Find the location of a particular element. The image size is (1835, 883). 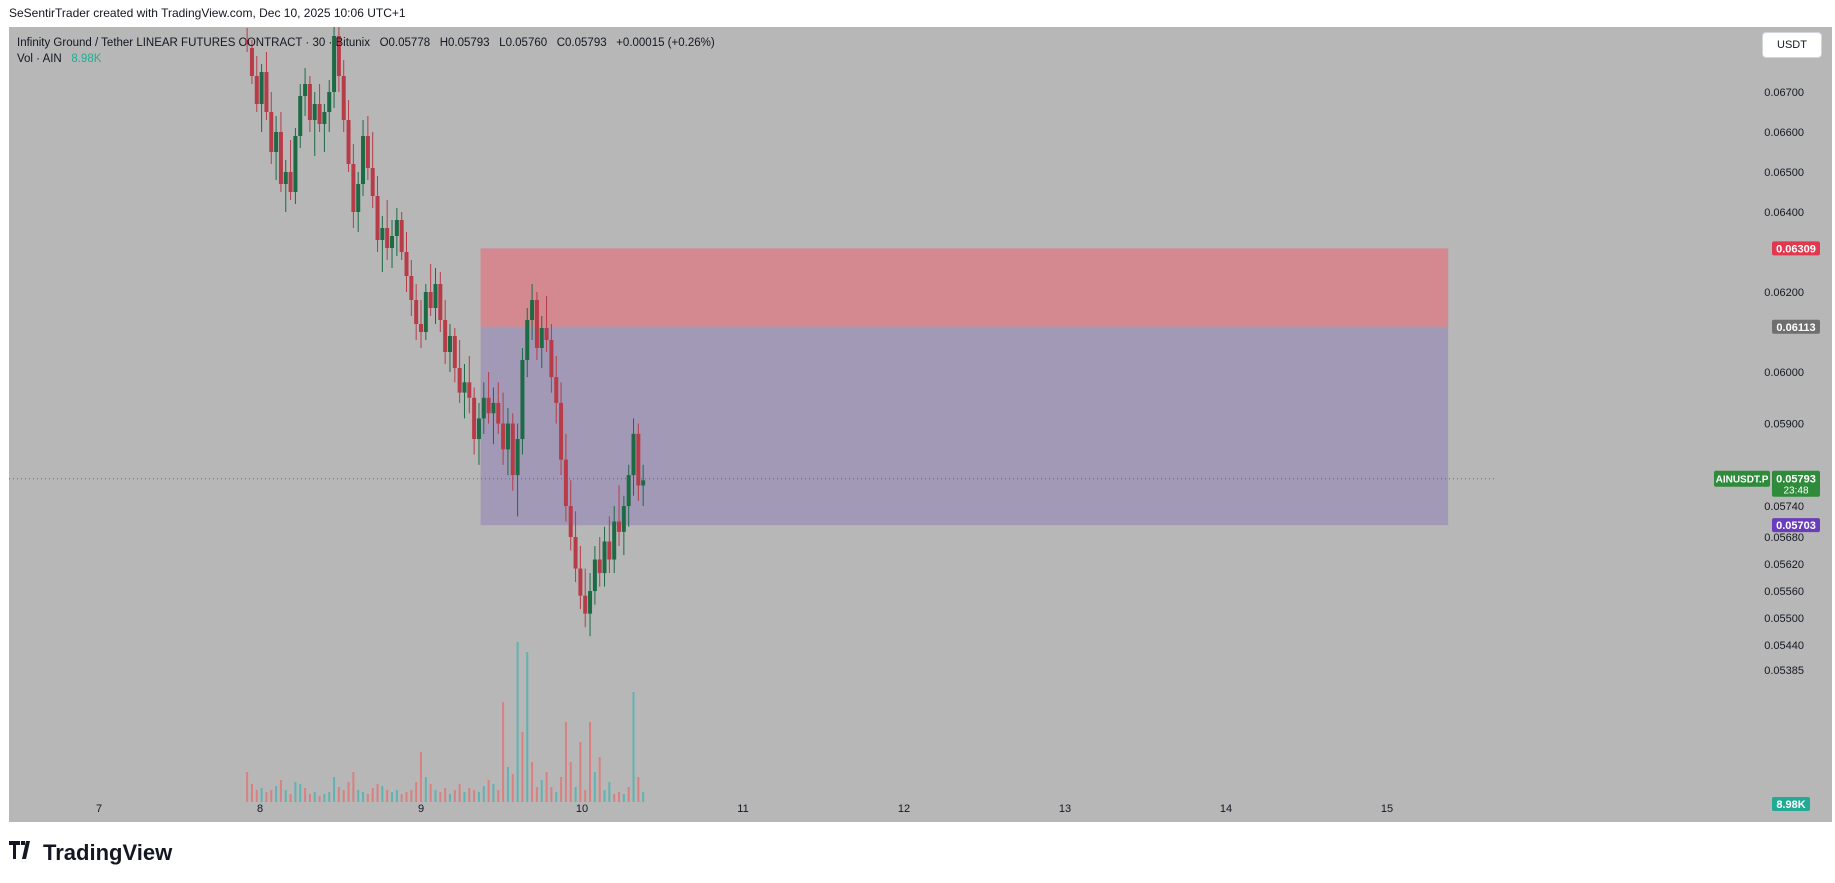

y-tick-label: 0.06600 is located at coordinates (1784, 133).